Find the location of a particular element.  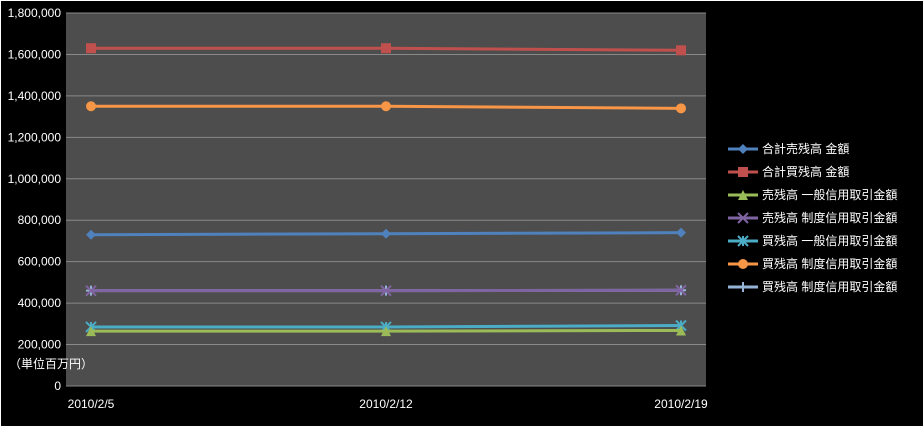

legend-label: 合計買残高 金額 is located at coordinates (806, 172).